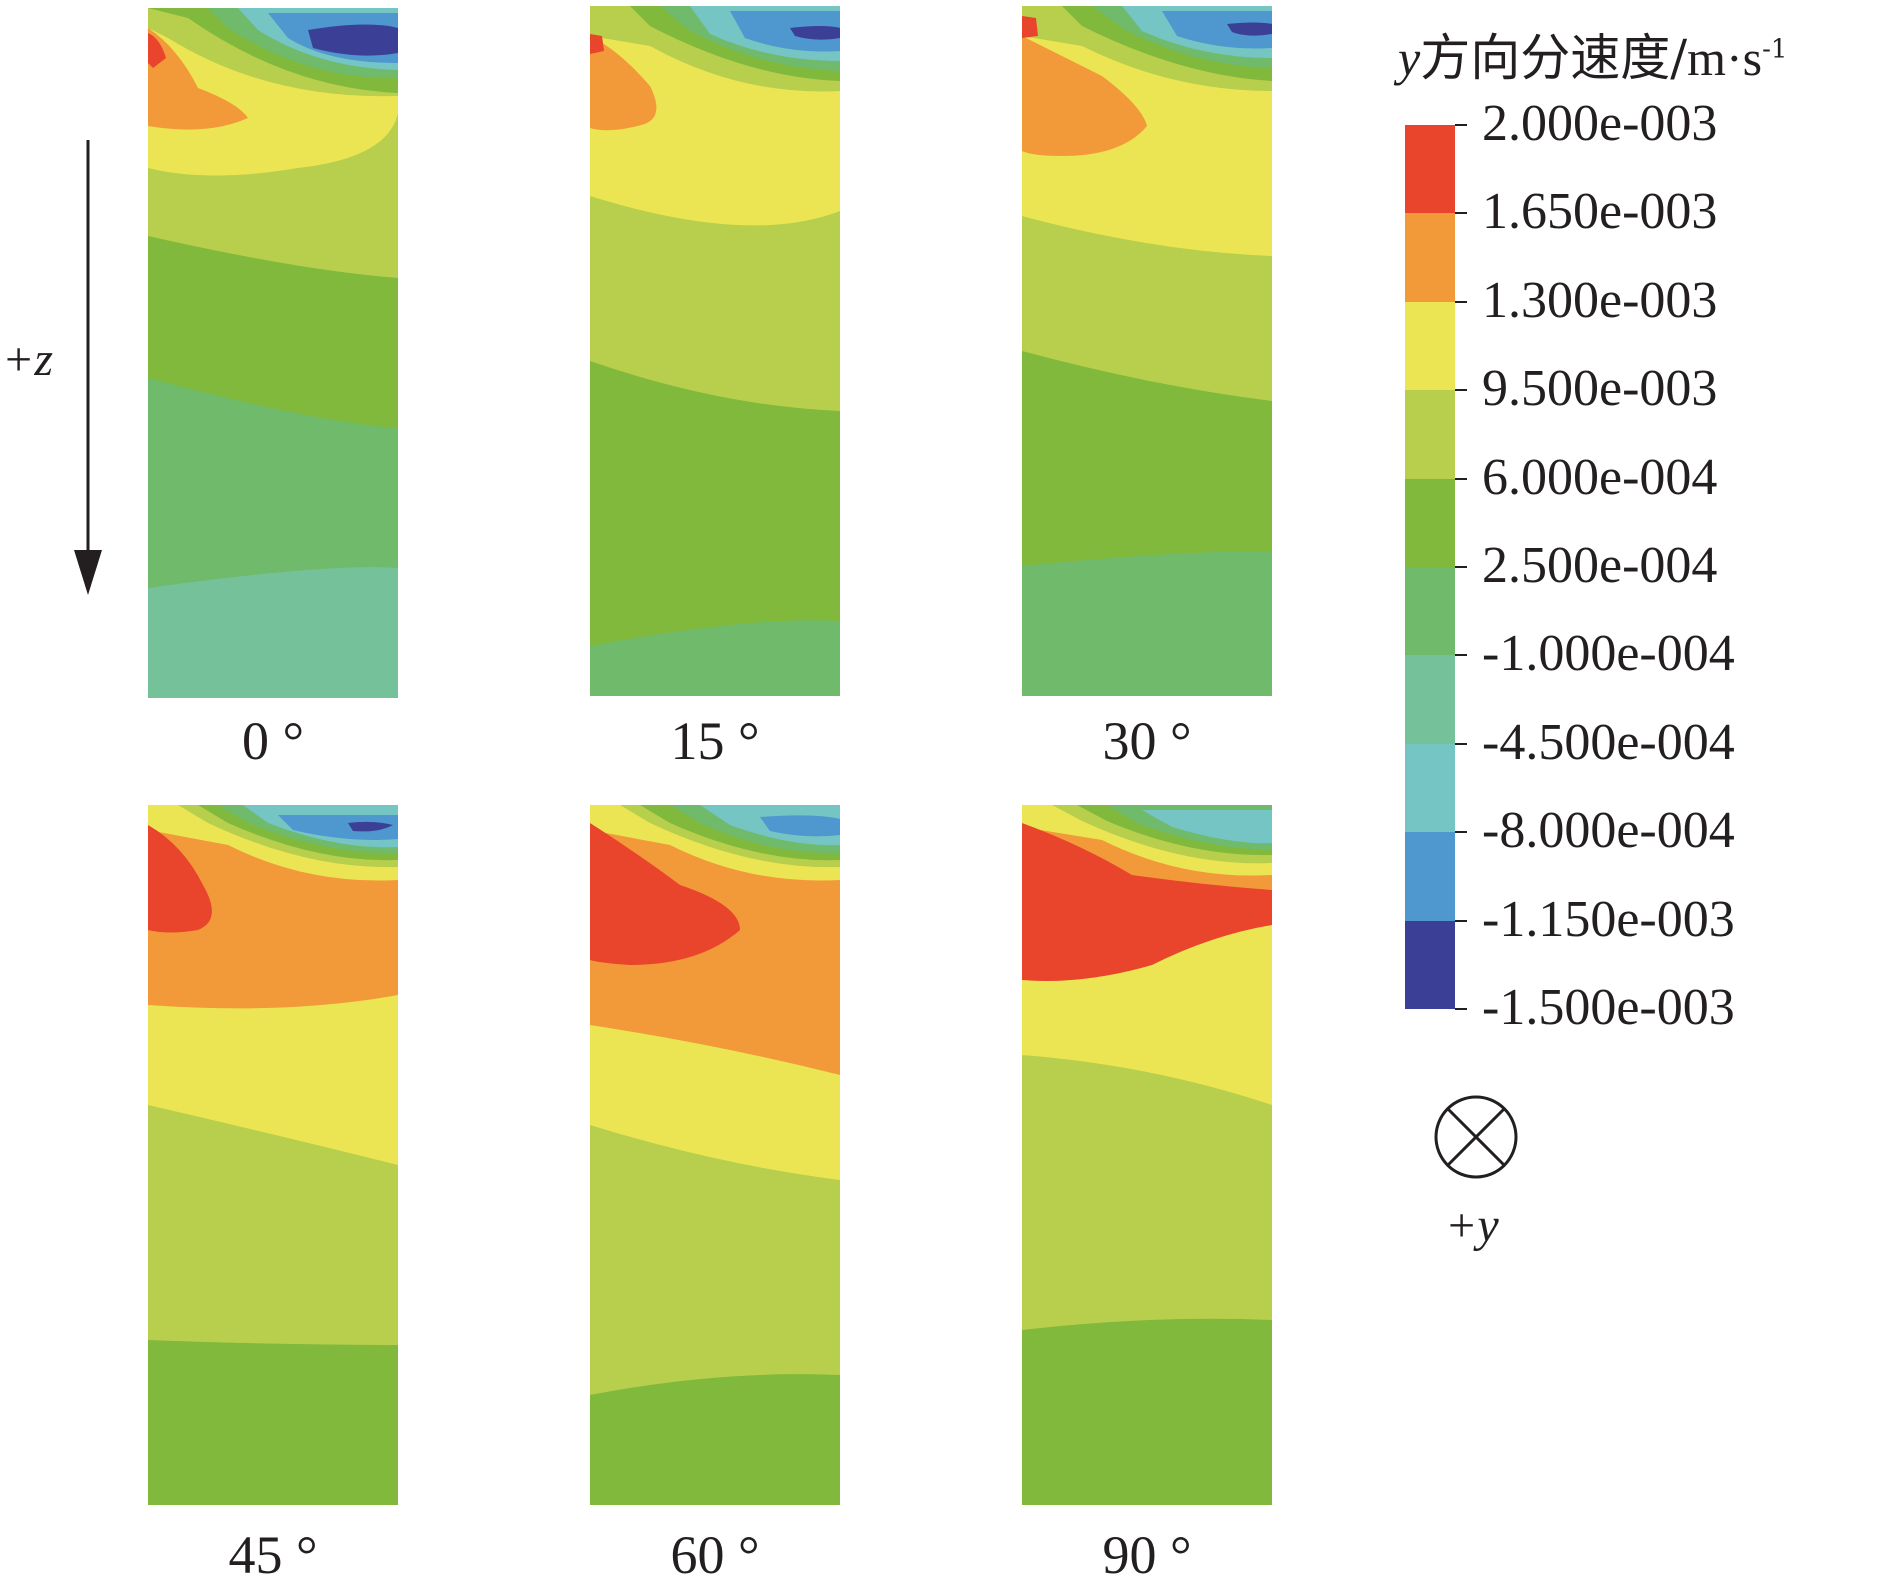 The height and width of the screenshot is (1585, 1903). Describe the element at coordinates (1775, 49) in the screenshot. I see `legend-title-exp: -1` at that location.